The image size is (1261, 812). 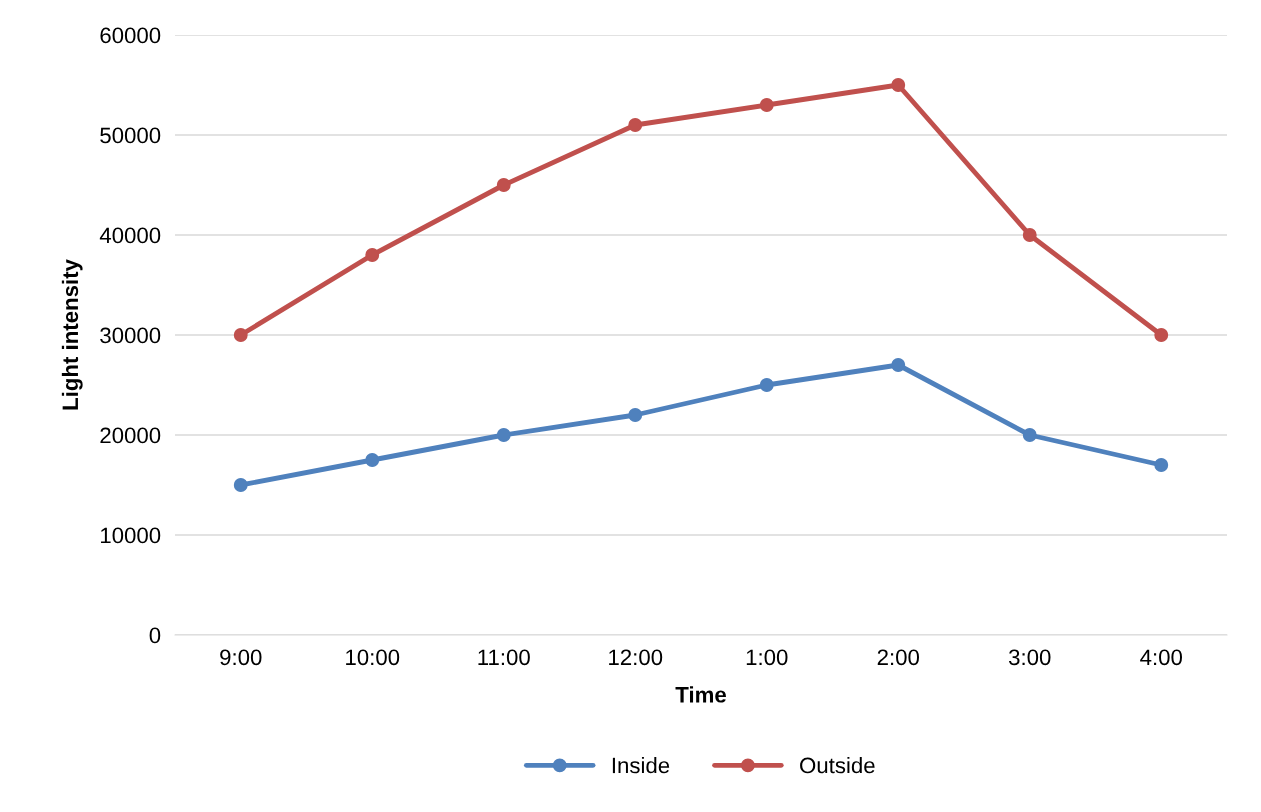 What do you see at coordinates (373, 657) in the screenshot?
I see `x-tick-label: 10:00` at bounding box center [373, 657].